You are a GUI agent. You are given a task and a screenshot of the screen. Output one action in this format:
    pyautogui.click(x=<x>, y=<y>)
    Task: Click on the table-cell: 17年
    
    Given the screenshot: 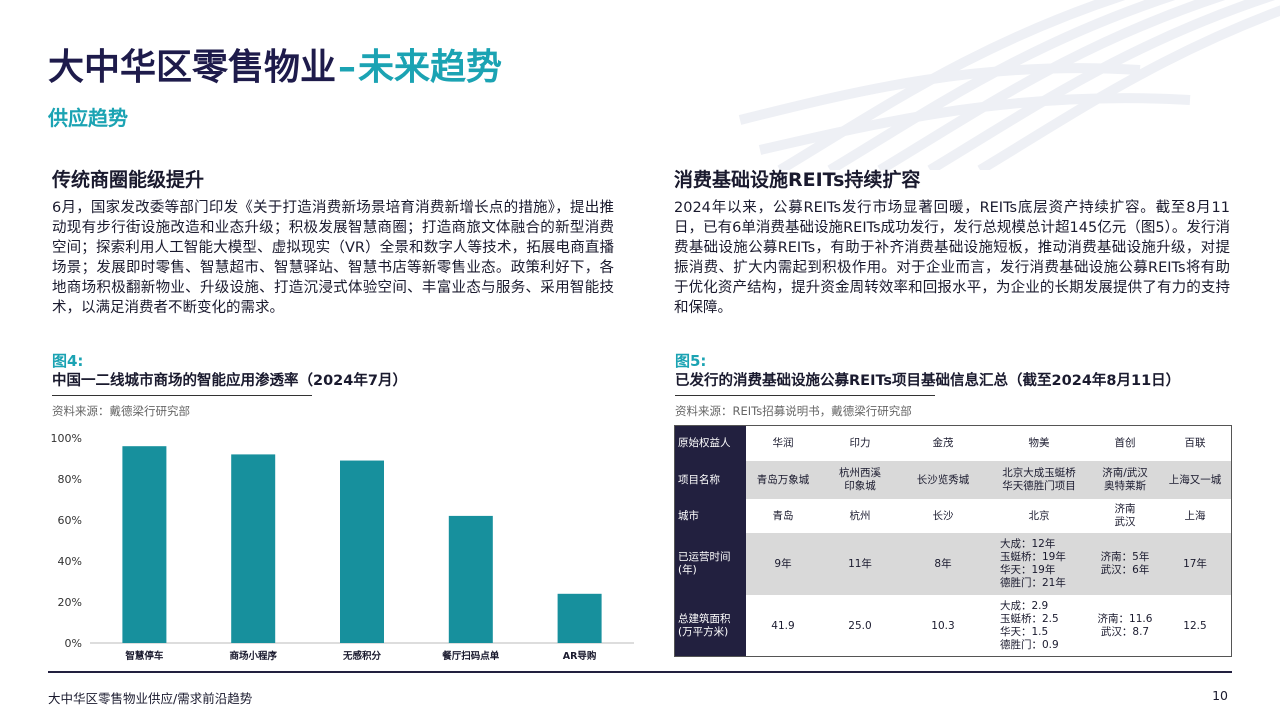 What is the action you would take?
    pyautogui.click(x=1195, y=564)
    